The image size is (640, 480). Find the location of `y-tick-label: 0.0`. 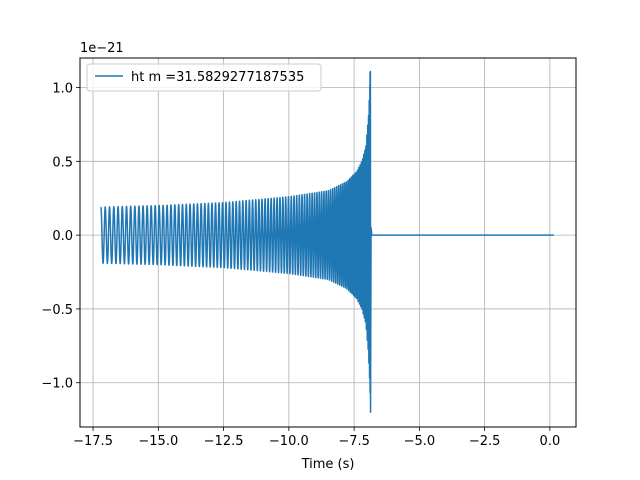

y-tick-label: 0.0 is located at coordinates (62, 236).